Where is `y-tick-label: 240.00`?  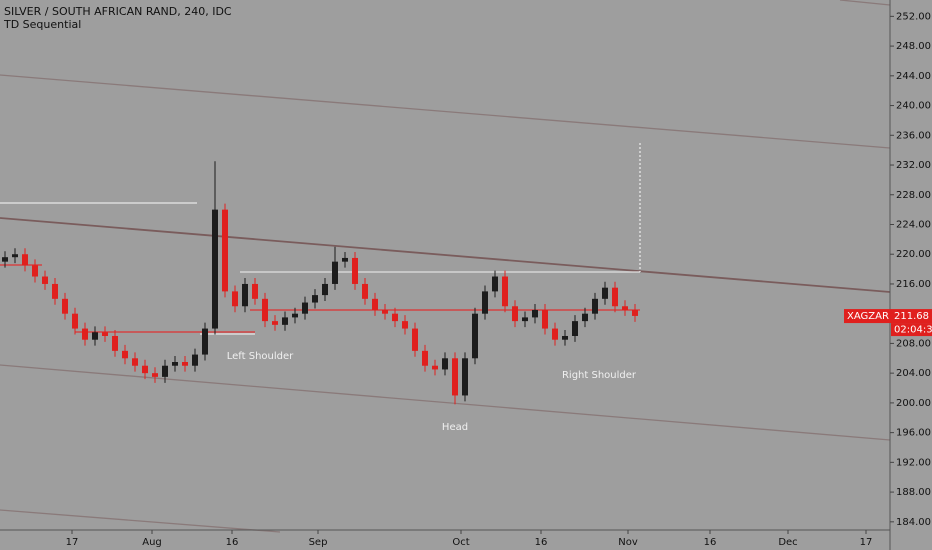
y-tick-label: 240.00 is located at coordinates (913, 106).